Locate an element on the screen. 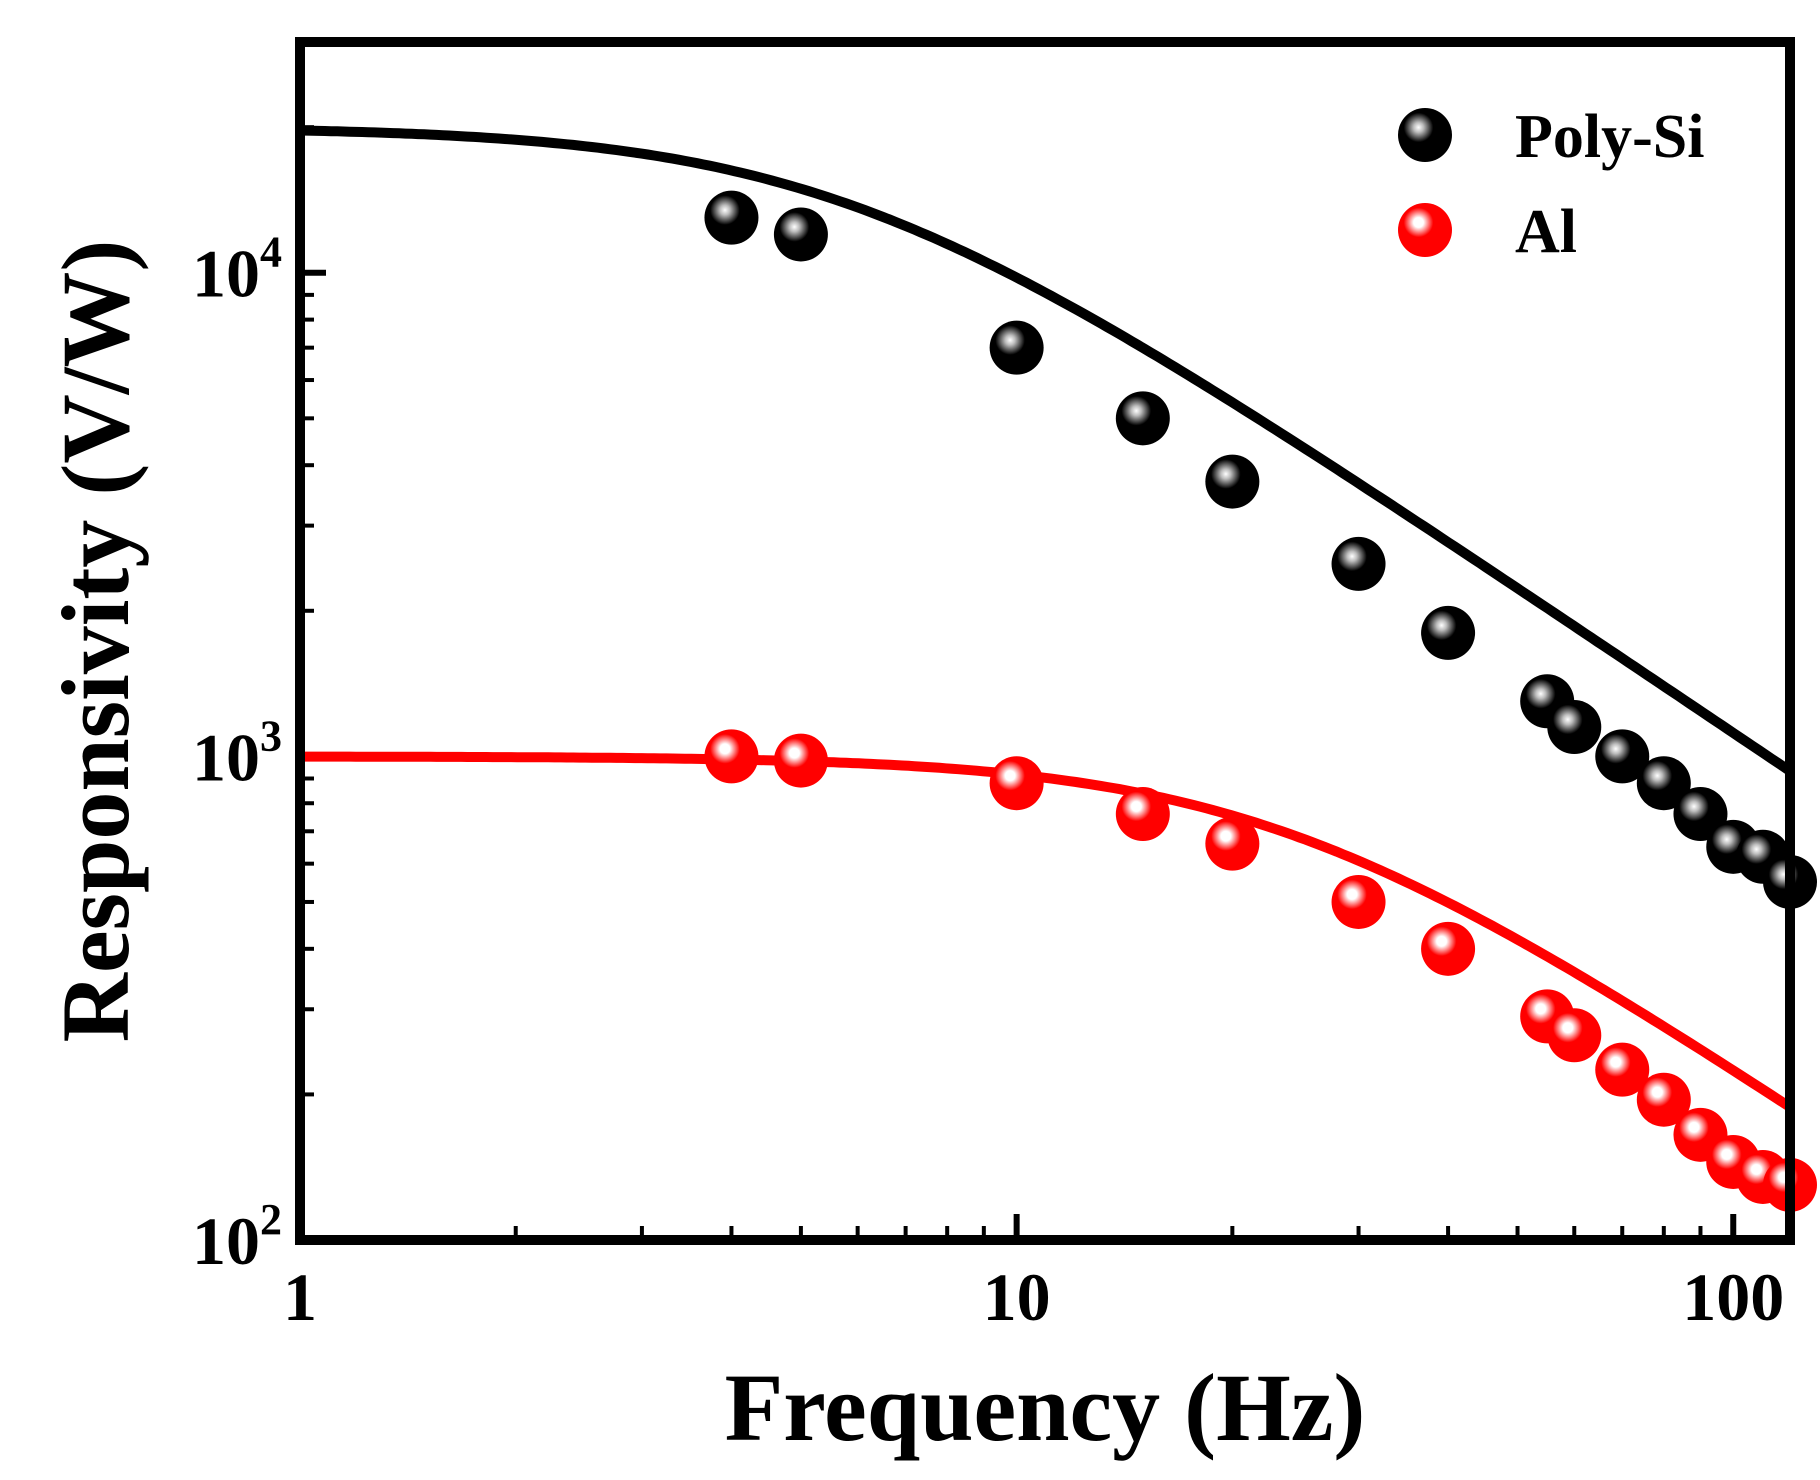  y-axis-label: Responsivity (V/W) is located at coordinates (95, 641).